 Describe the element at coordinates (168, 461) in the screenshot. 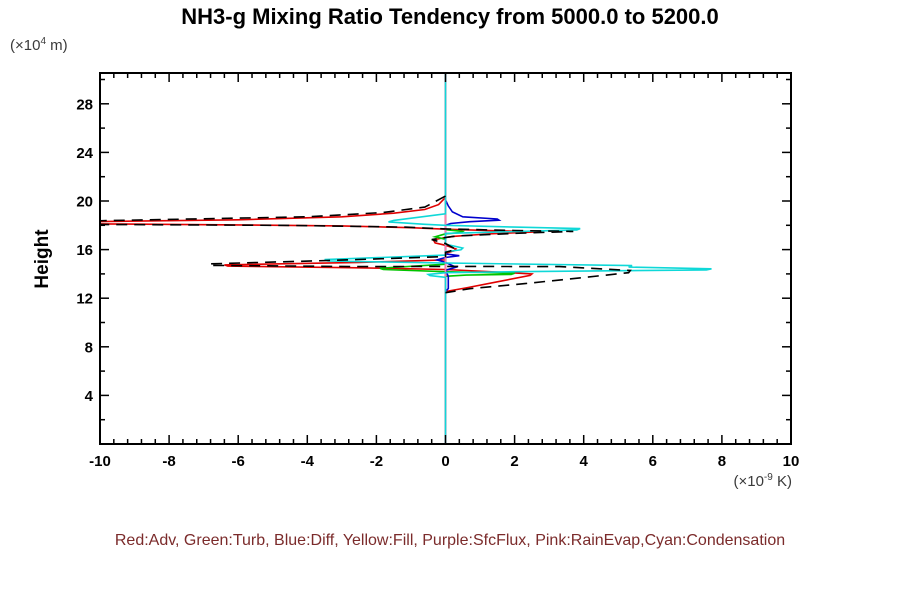

I see `x-tick-label: -8` at that location.